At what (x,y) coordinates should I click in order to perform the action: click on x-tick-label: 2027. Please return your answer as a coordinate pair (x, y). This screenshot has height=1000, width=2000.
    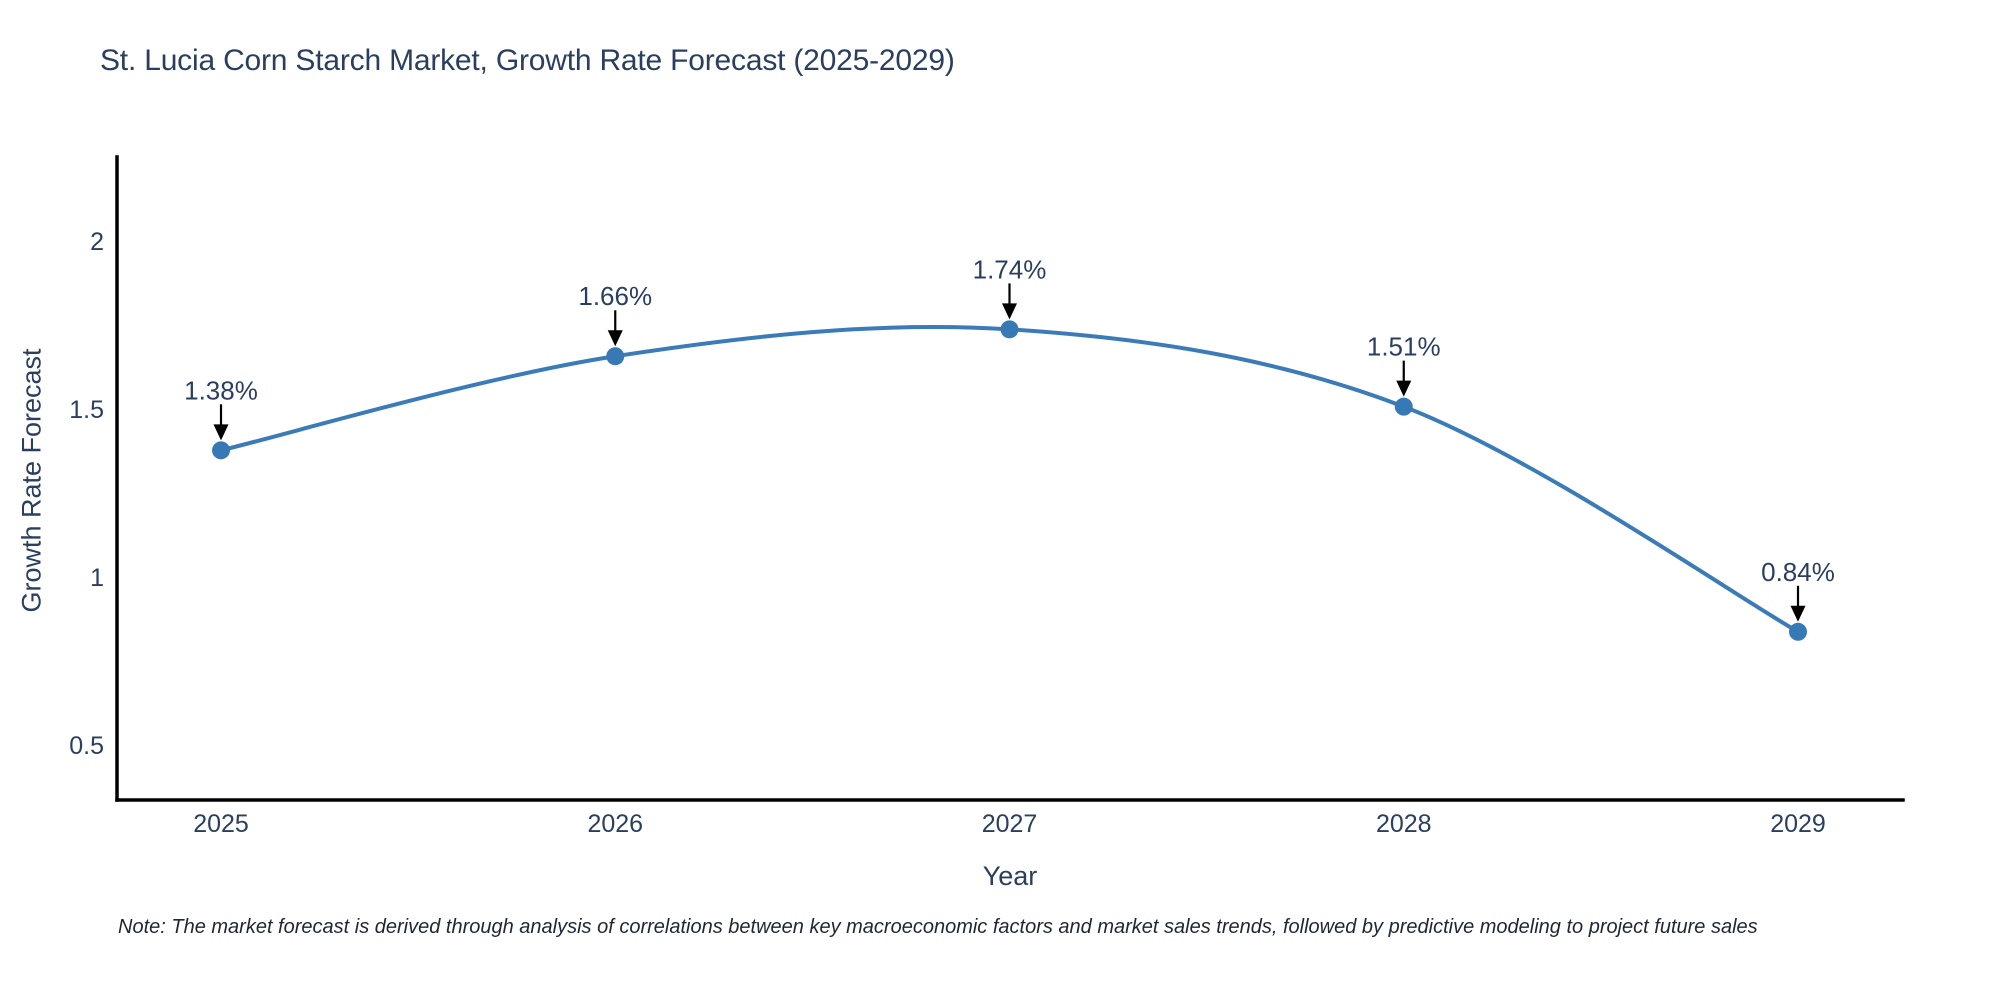
    Looking at the image, I should click on (1010, 824).